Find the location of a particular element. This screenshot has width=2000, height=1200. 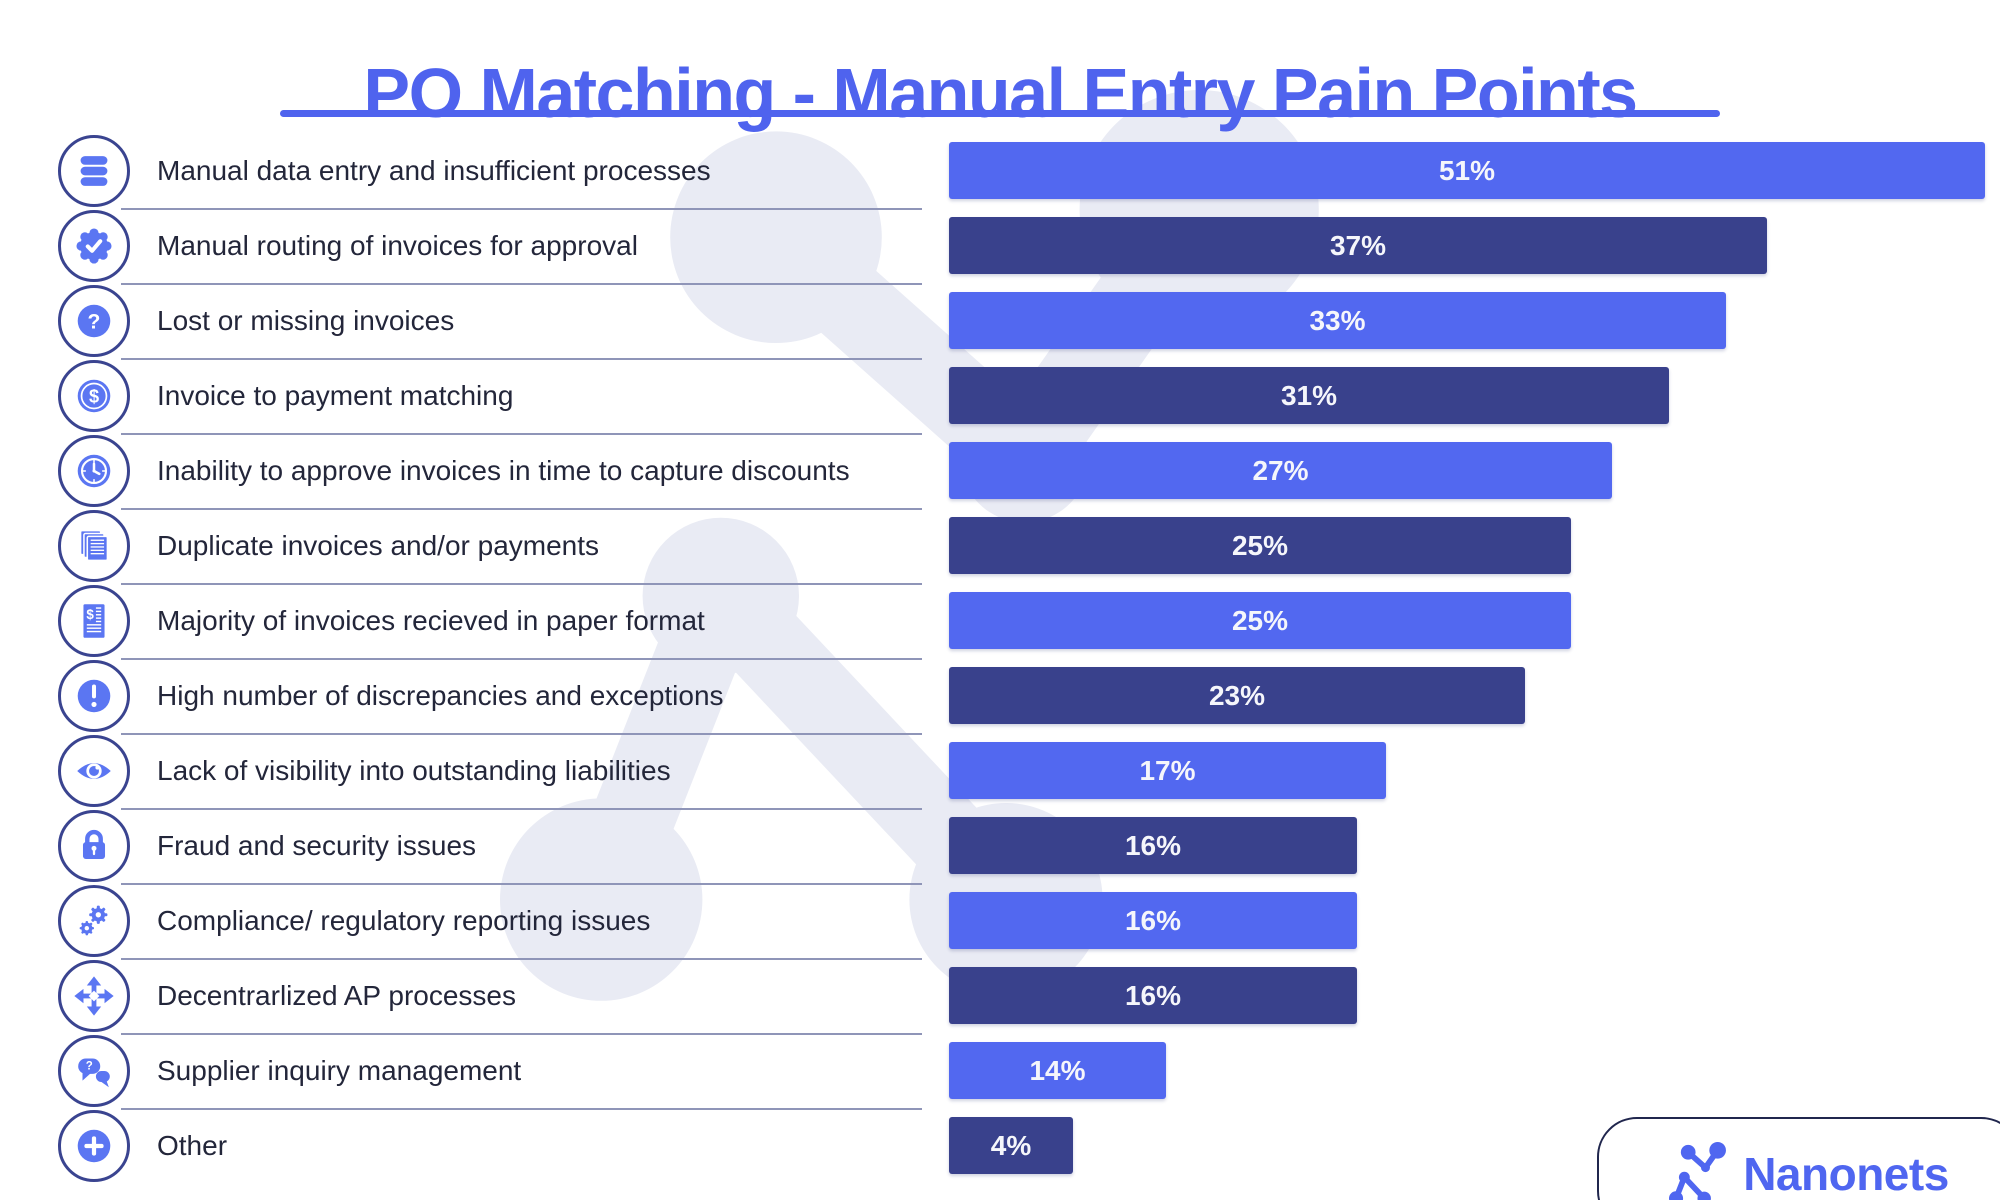

value-label: 51% is located at coordinates (1467, 170).